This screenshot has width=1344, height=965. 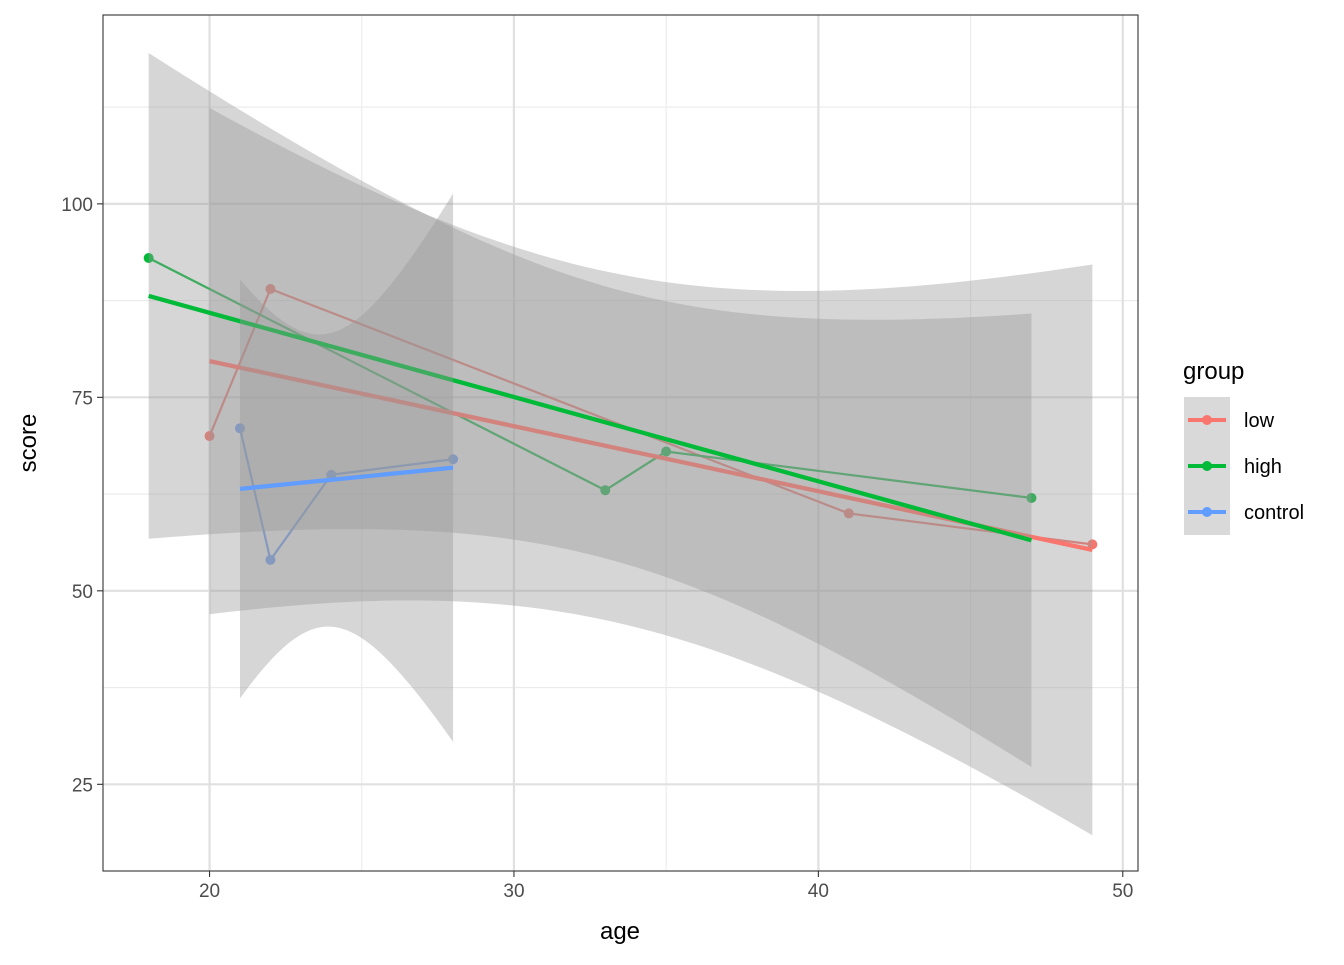 What do you see at coordinates (620, 931) in the screenshot?
I see `x-axis-label: age` at bounding box center [620, 931].